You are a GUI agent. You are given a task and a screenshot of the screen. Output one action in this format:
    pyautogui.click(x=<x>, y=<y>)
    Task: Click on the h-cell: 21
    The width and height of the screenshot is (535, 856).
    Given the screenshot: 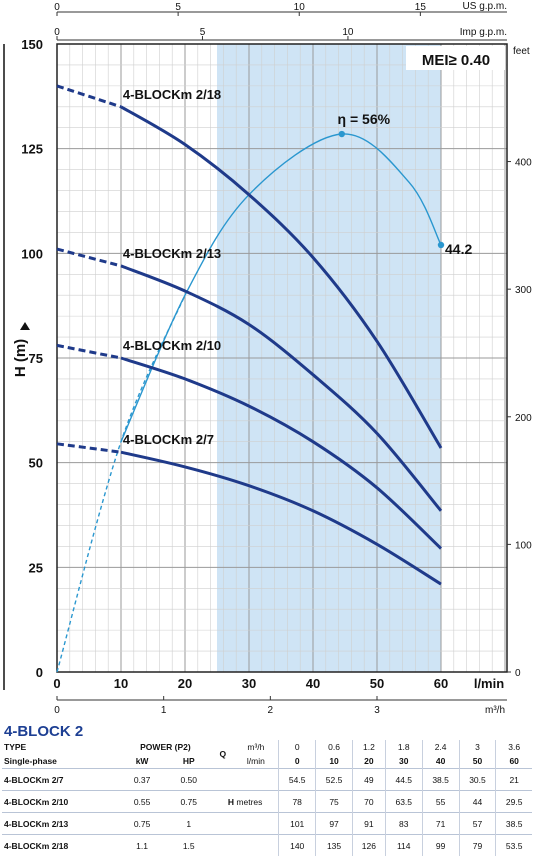 What is the action you would take?
    pyautogui.click(x=514, y=780)
    